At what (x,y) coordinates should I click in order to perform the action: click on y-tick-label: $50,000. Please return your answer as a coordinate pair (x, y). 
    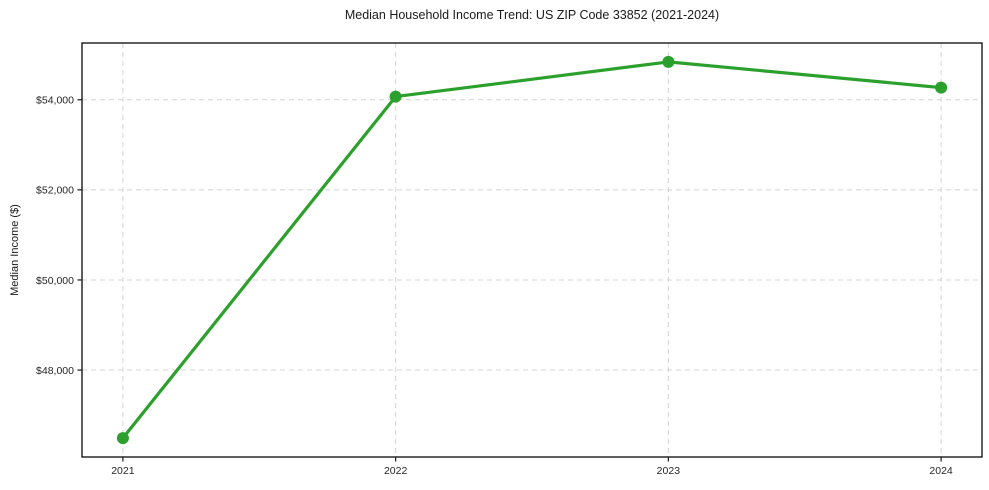
    Looking at the image, I should click on (55, 281).